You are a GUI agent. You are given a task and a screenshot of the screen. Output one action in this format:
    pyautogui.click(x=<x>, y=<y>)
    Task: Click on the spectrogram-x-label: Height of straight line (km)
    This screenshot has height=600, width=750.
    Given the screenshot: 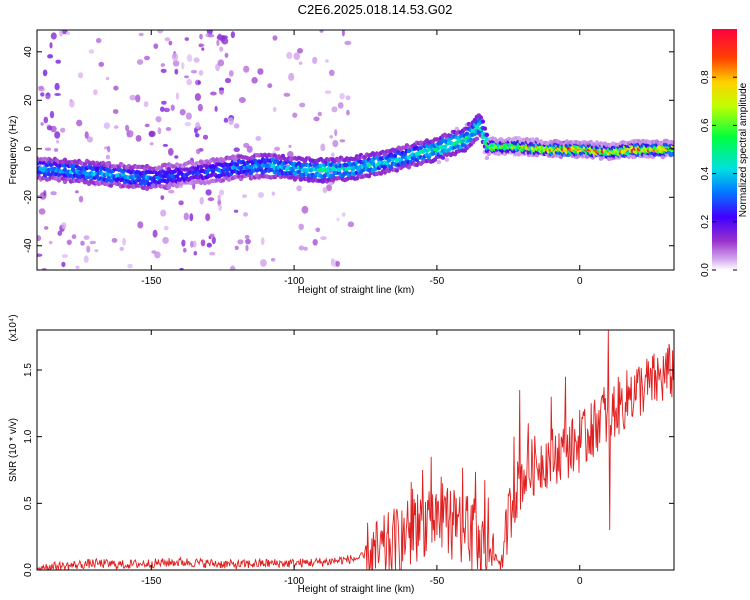 What is the action you would take?
    pyautogui.click(x=356, y=290)
    